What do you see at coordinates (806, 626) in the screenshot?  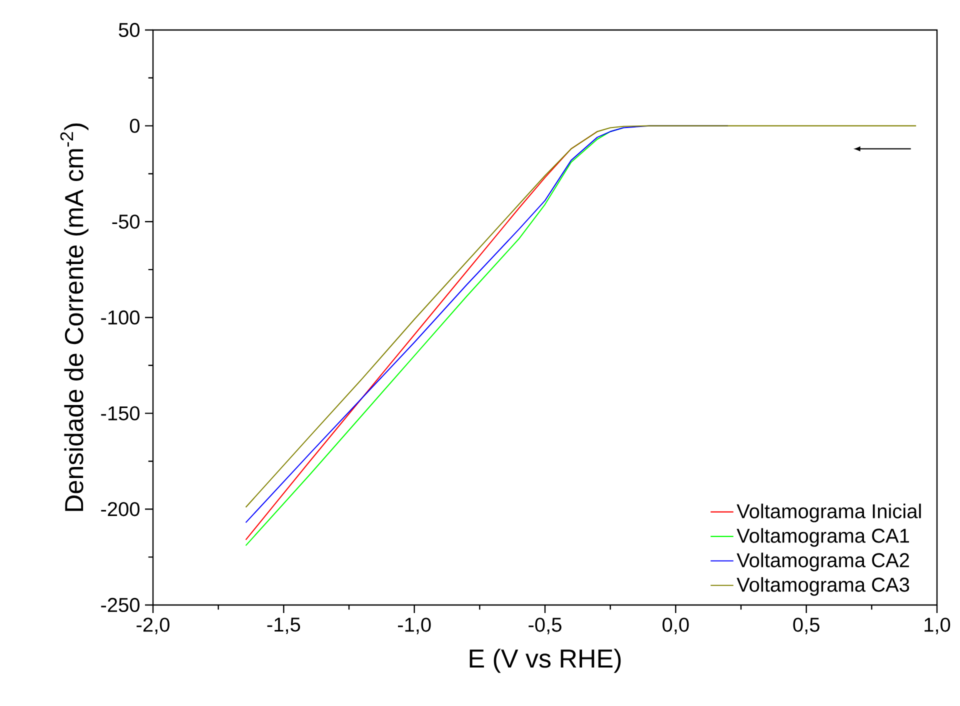 I see `x-tick-label: 0,5` at bounding box center [806, 626].